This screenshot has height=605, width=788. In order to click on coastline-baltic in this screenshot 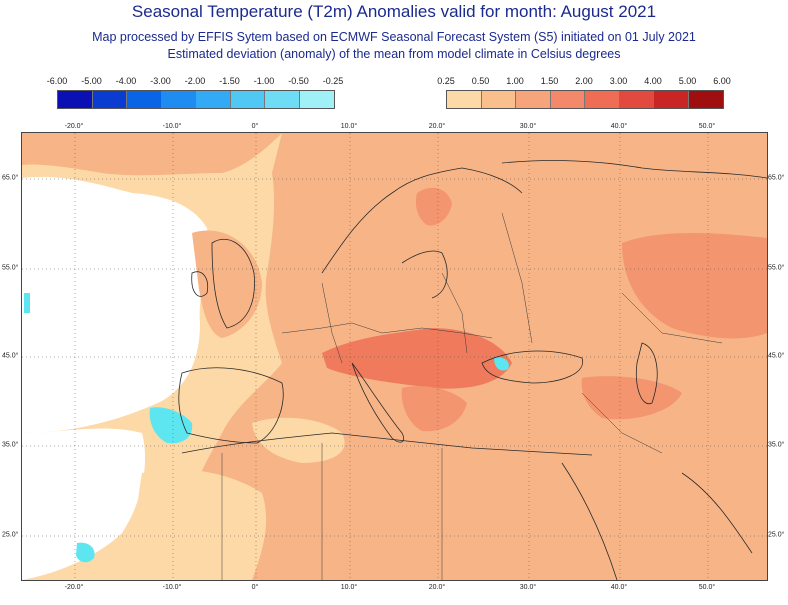, I will do `click(424, 274)`.